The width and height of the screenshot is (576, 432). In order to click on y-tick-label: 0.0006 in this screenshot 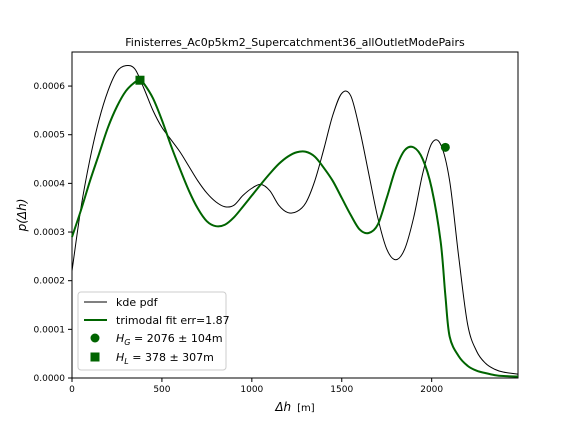, I will do `click(50, 87)`.